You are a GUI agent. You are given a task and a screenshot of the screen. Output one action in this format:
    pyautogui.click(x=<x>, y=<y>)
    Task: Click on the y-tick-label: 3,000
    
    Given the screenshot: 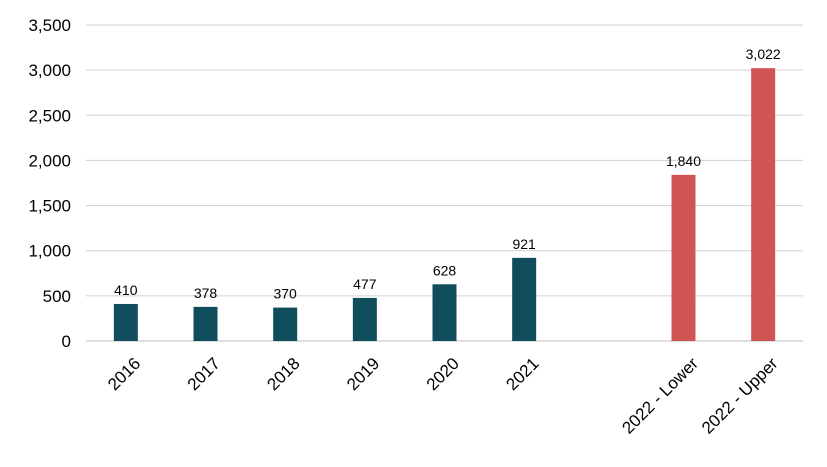 What is the action you would take?
    pyautogui.click(x=49, y=70)
    